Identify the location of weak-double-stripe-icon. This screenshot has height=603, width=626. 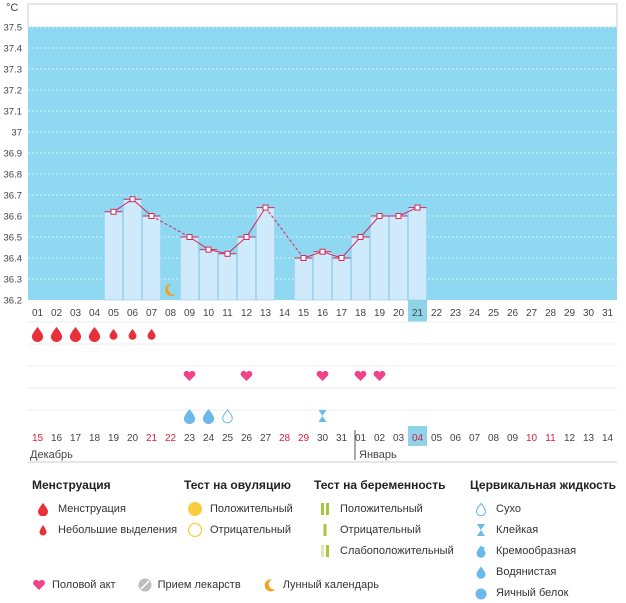
(325, 551).